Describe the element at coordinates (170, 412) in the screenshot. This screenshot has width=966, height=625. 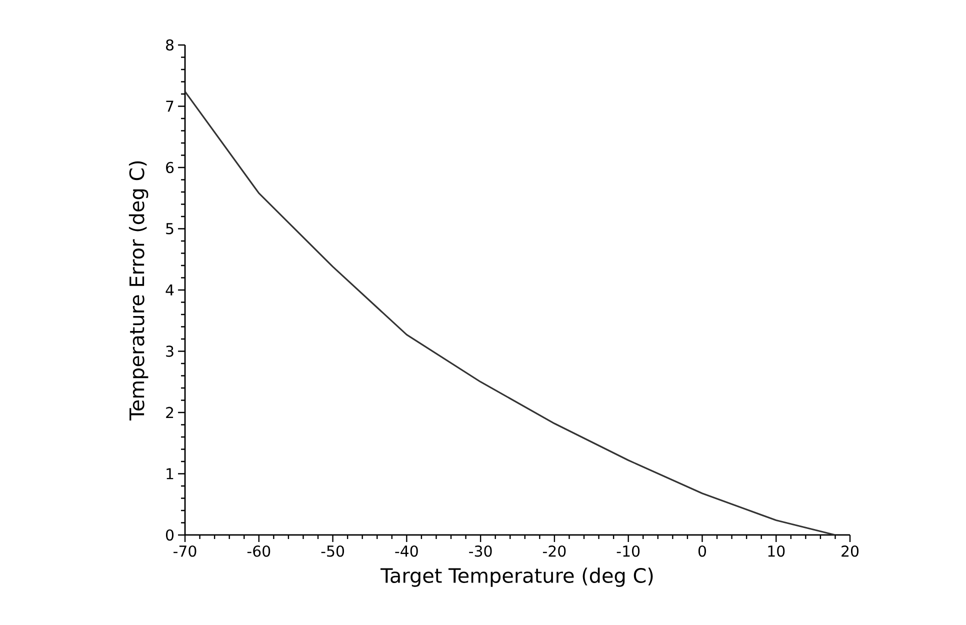
I see `y-tick-label: 2` at that location.